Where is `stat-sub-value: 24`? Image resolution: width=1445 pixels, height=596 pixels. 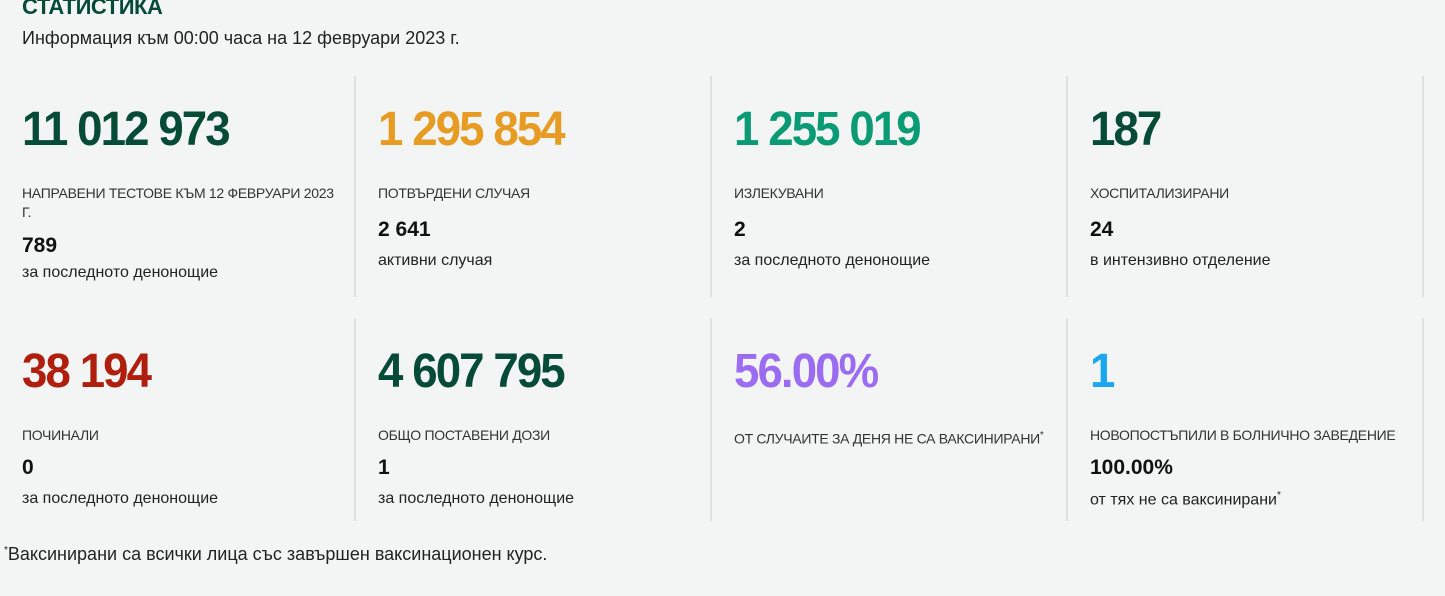 stat-sub-value: 24 is located at coordinates (1102, 229).